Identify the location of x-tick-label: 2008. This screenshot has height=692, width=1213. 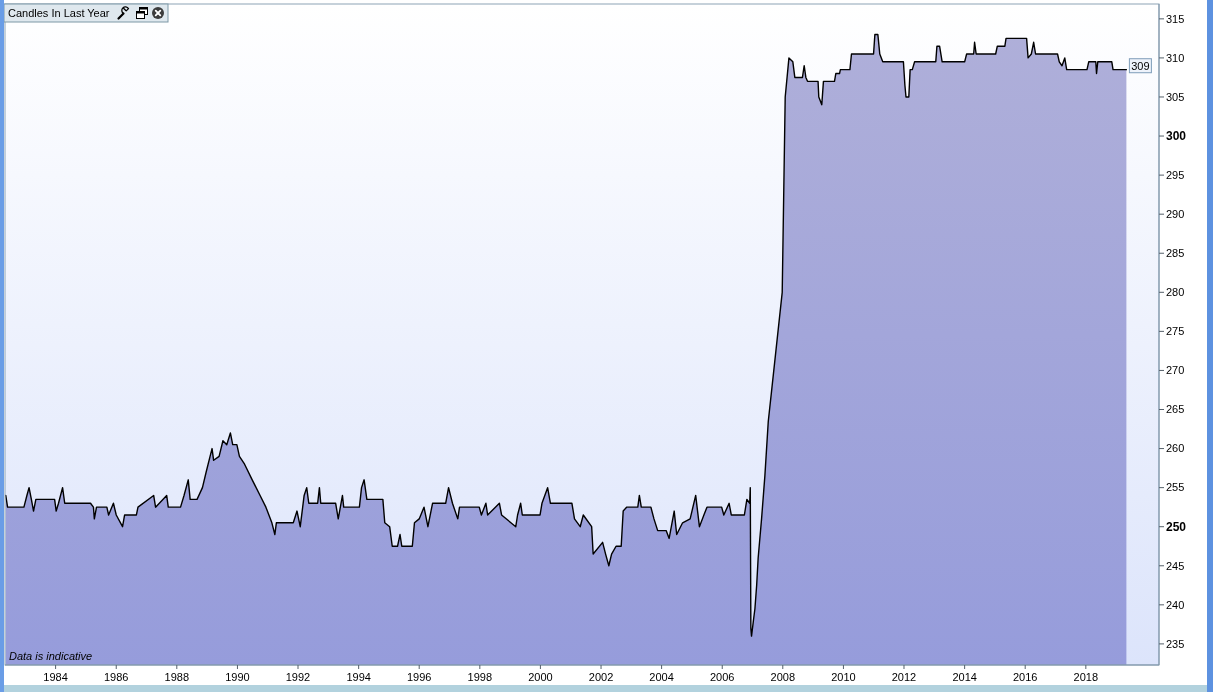
(783, 677).